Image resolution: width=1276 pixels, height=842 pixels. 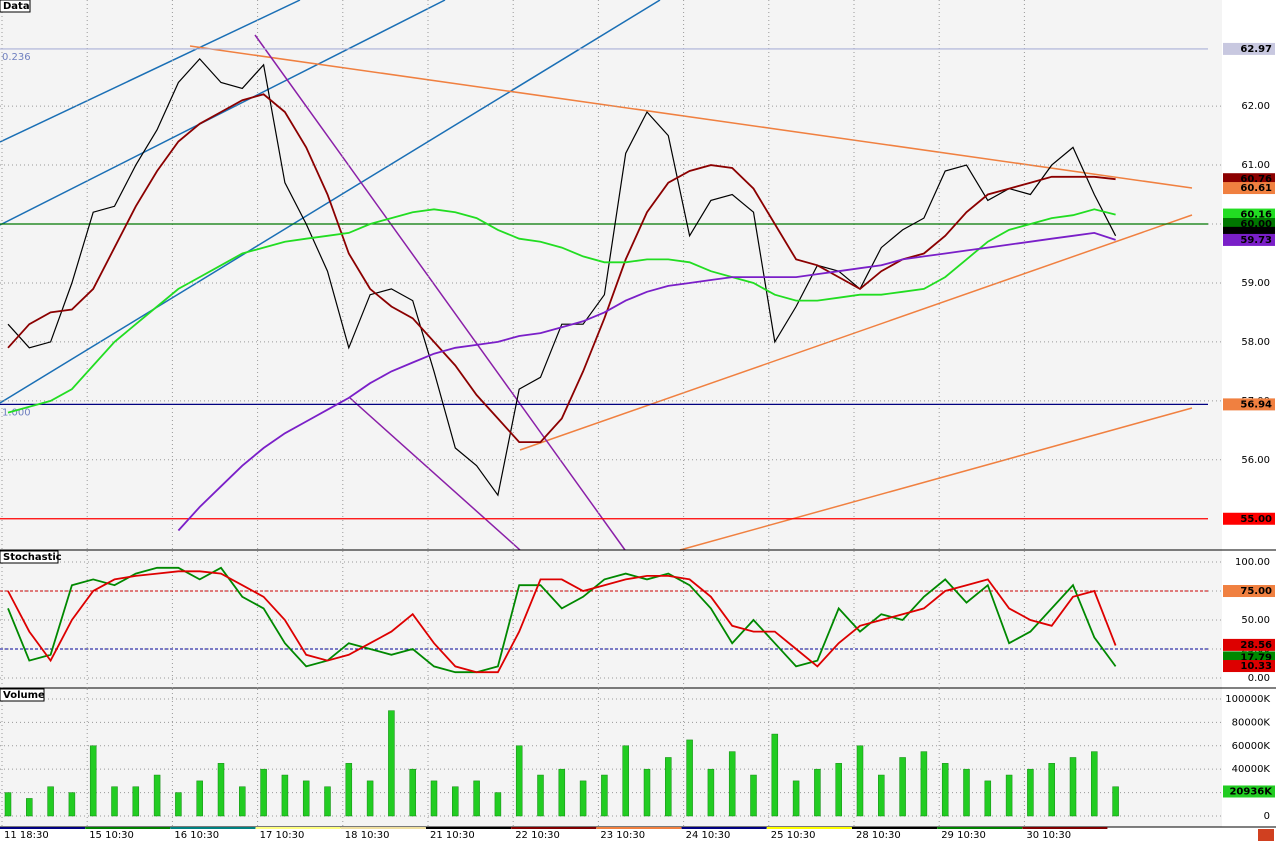 What do you see at coordinates (150, 71) in the screenshot?
I see `channel-line` at bounding box center [150, 71].